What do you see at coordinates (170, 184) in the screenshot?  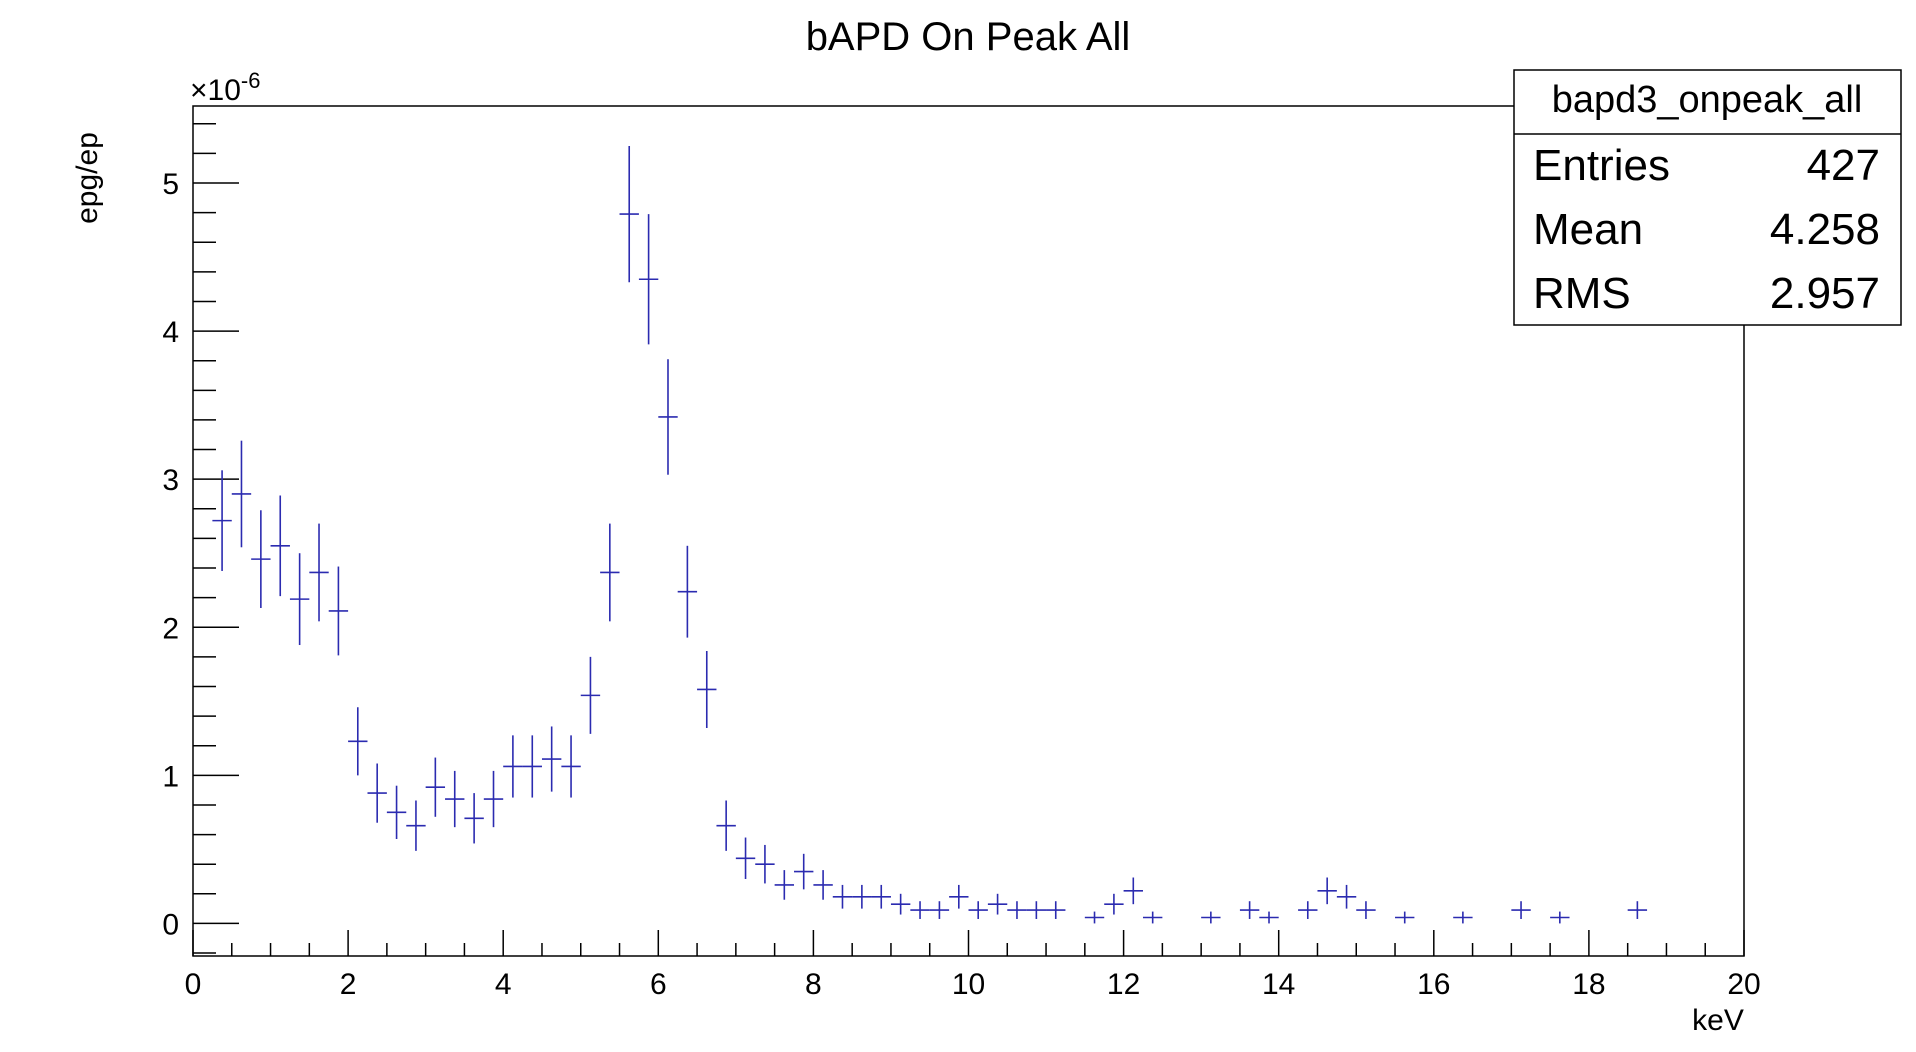 I see `y-tick-label: 5` at bounding box center [170, 184].